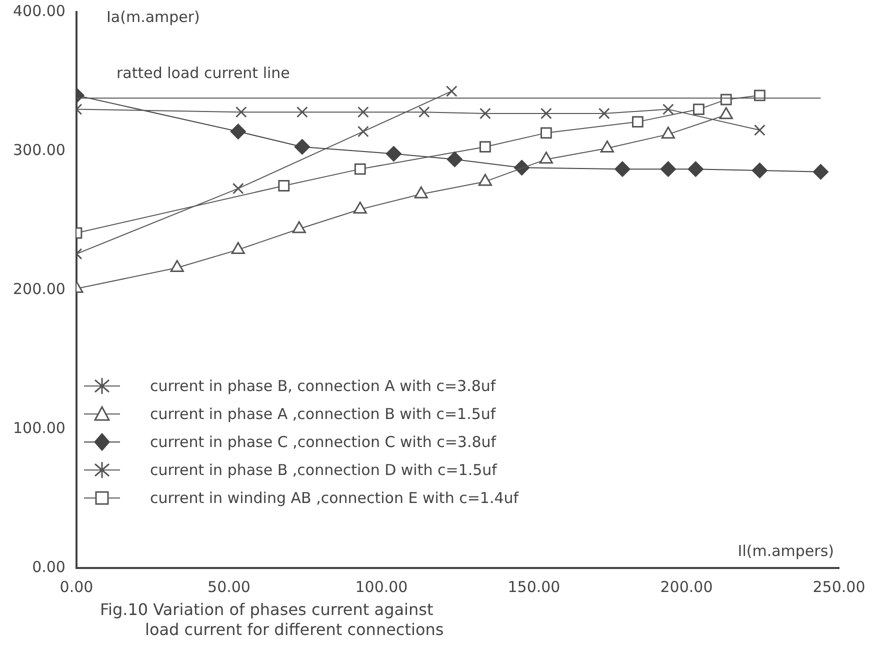 This screenshot has height=662, width=879. Describe the element at coordinates (323, 470) in the screenshot. I see `legend-label: current in phase B ,connection D with c=1.5uf` at that location.